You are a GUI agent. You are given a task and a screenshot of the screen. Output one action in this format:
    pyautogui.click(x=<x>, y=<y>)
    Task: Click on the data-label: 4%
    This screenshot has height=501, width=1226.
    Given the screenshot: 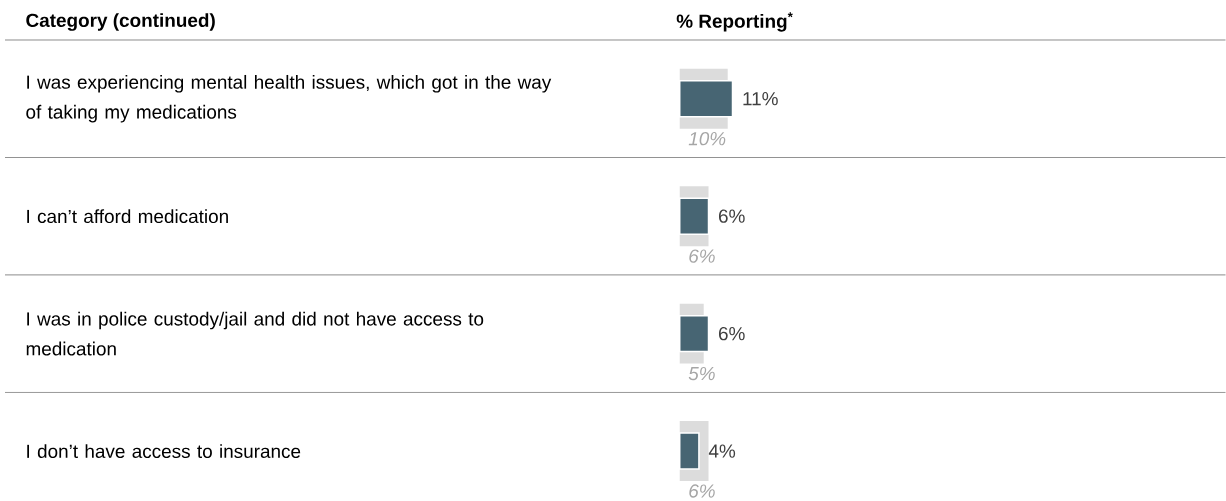 What is the action you would take?
    pyautogui.click(x=722, y=451)
    